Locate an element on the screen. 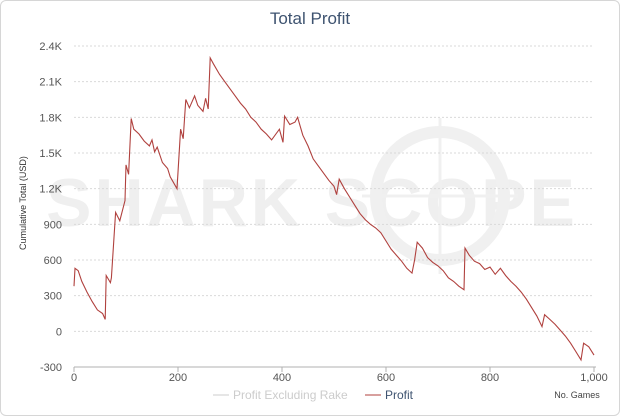 The width and height of the screenshot is (620, 416). x-tick-label: 400 is located at coordinates (282, 378).